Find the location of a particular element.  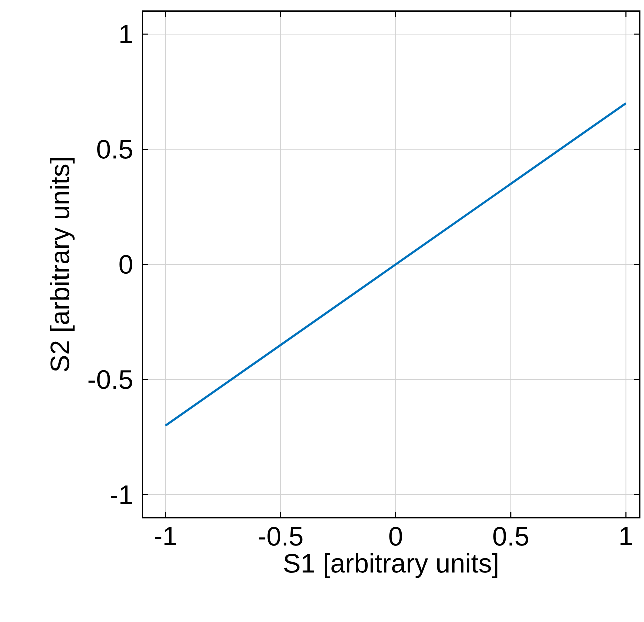

x-tick-label: -1 is located at coordinates (165, 536).